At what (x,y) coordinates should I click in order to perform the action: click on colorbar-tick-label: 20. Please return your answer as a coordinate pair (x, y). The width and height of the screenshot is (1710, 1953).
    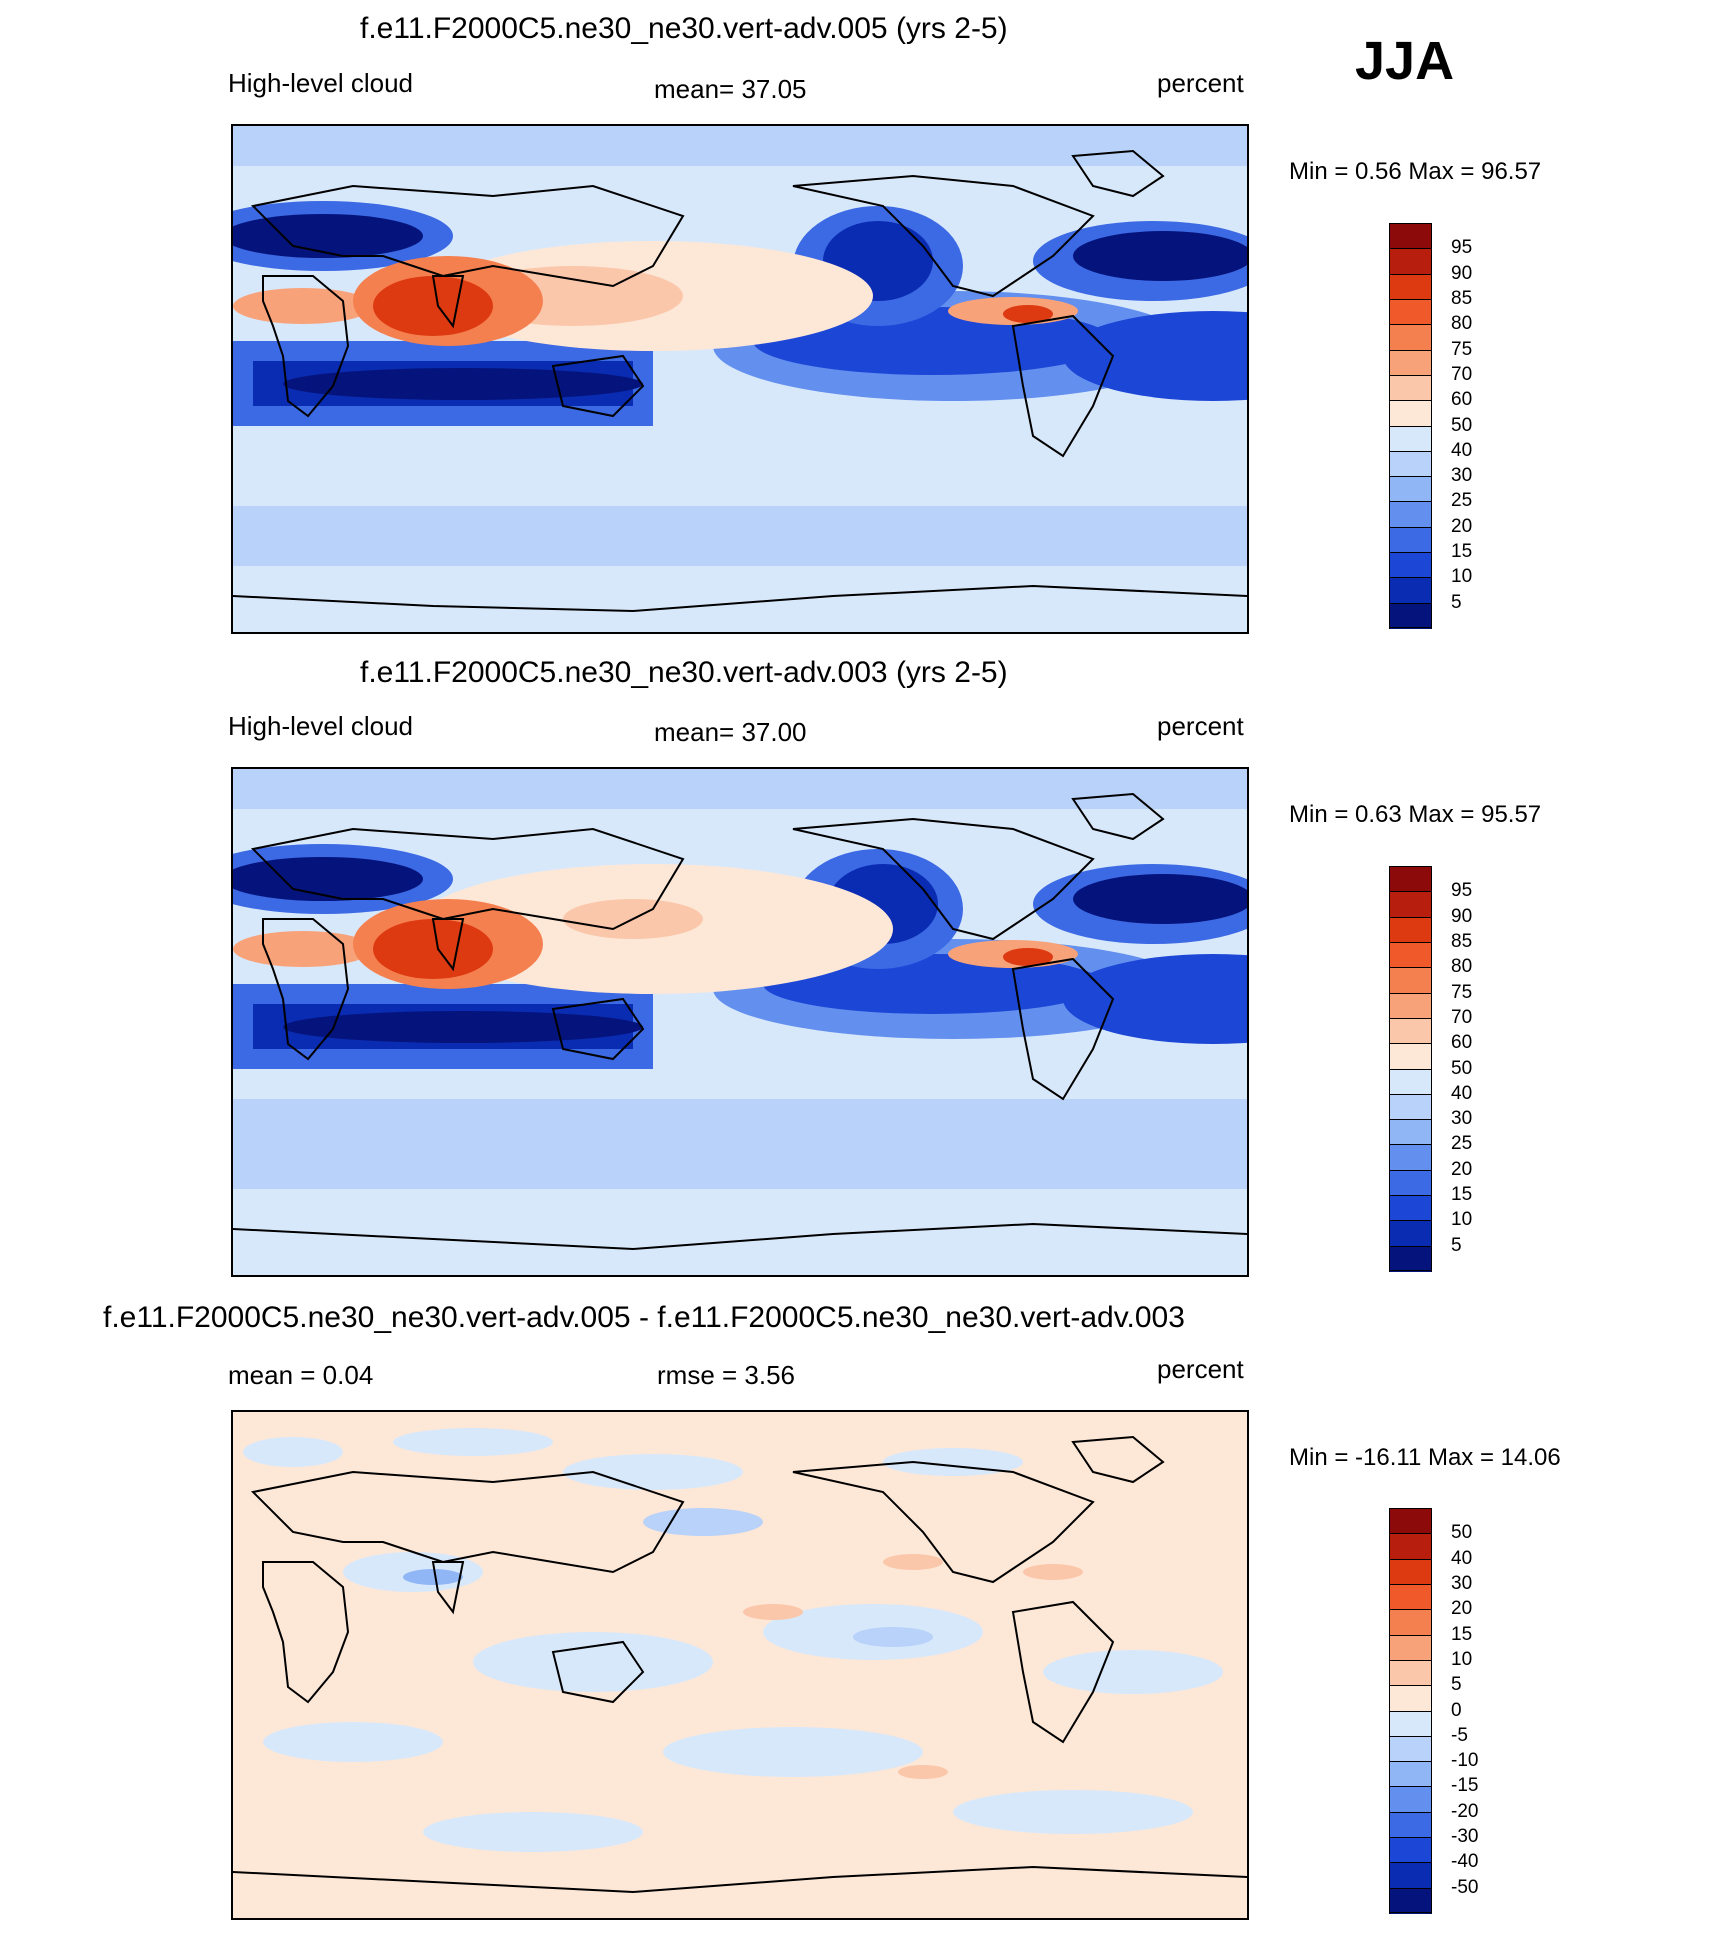
    Looking at the image, I should click on (1462, 526).